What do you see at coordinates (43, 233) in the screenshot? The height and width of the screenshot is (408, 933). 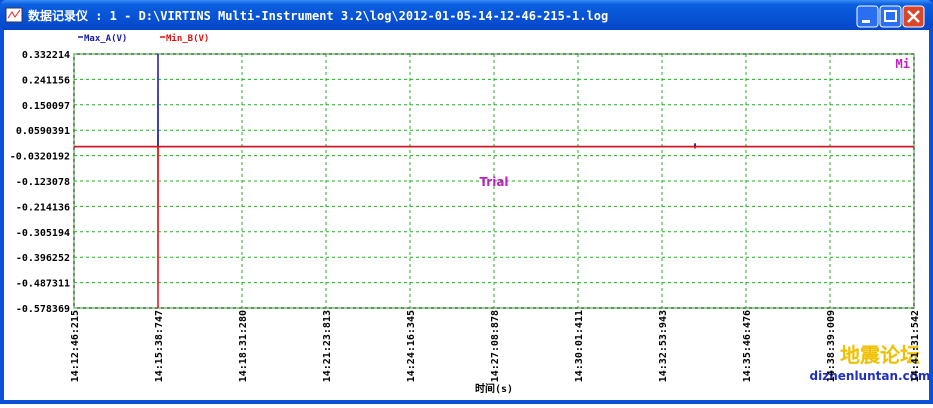 I see `y-tick-label: -0.305194` at bounding box center [43, 233].